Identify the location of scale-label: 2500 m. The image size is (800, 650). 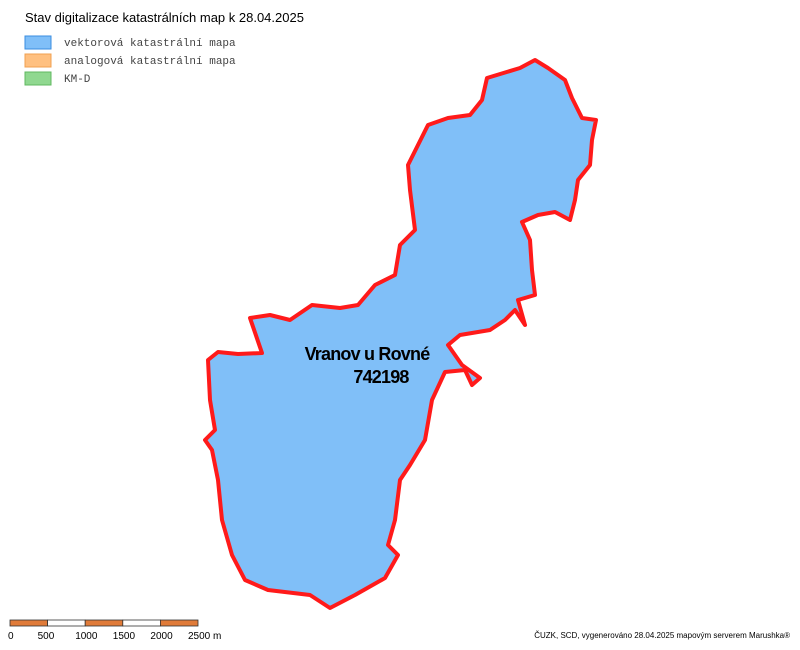
(204, 636).